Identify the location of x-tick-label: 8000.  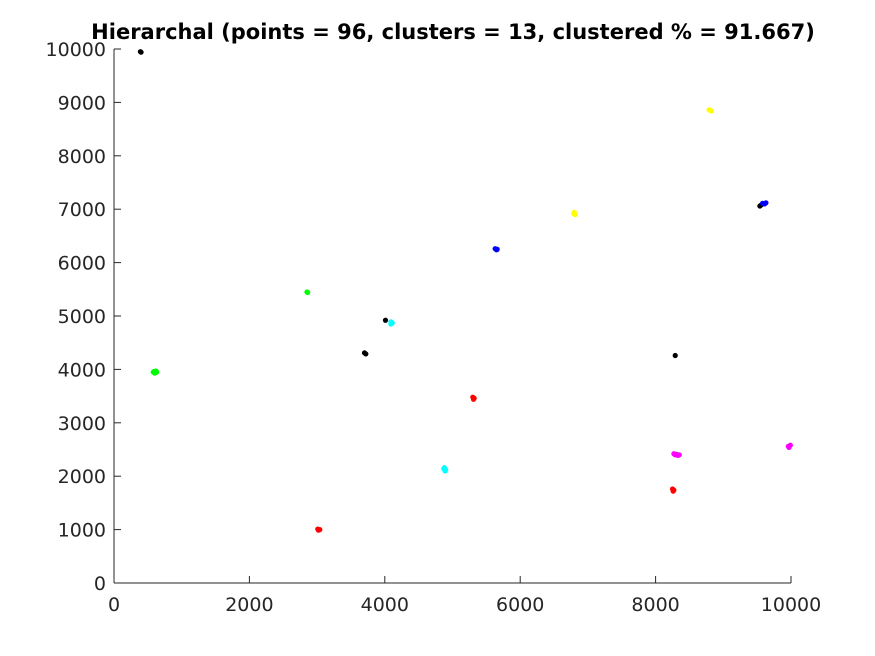
(655, 605).